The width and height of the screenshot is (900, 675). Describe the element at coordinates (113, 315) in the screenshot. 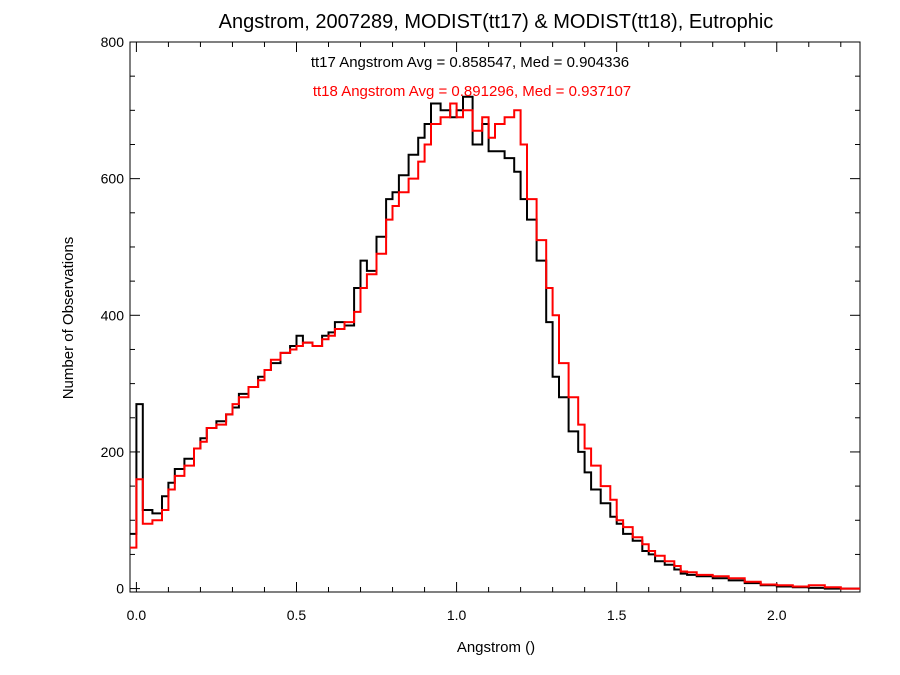

I see `y-tick-label: 400` at that location.